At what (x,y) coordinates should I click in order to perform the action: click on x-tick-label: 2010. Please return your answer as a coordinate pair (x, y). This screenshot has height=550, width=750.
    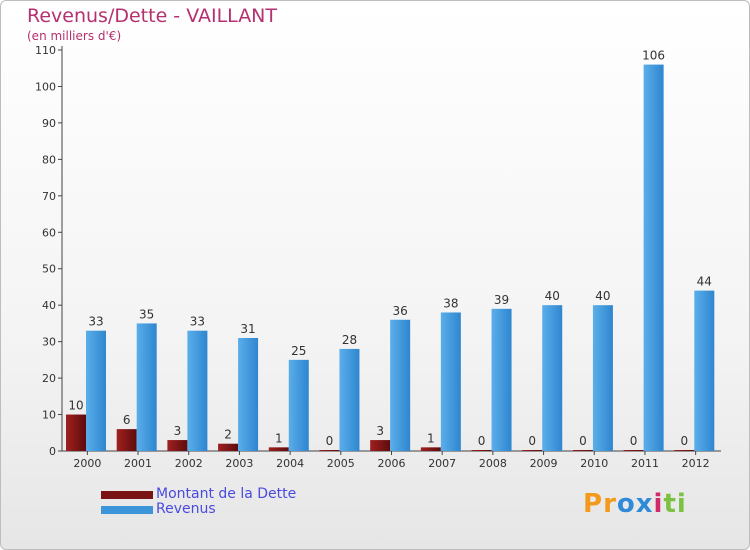
    Looking at the image, I should click on (594, 463).